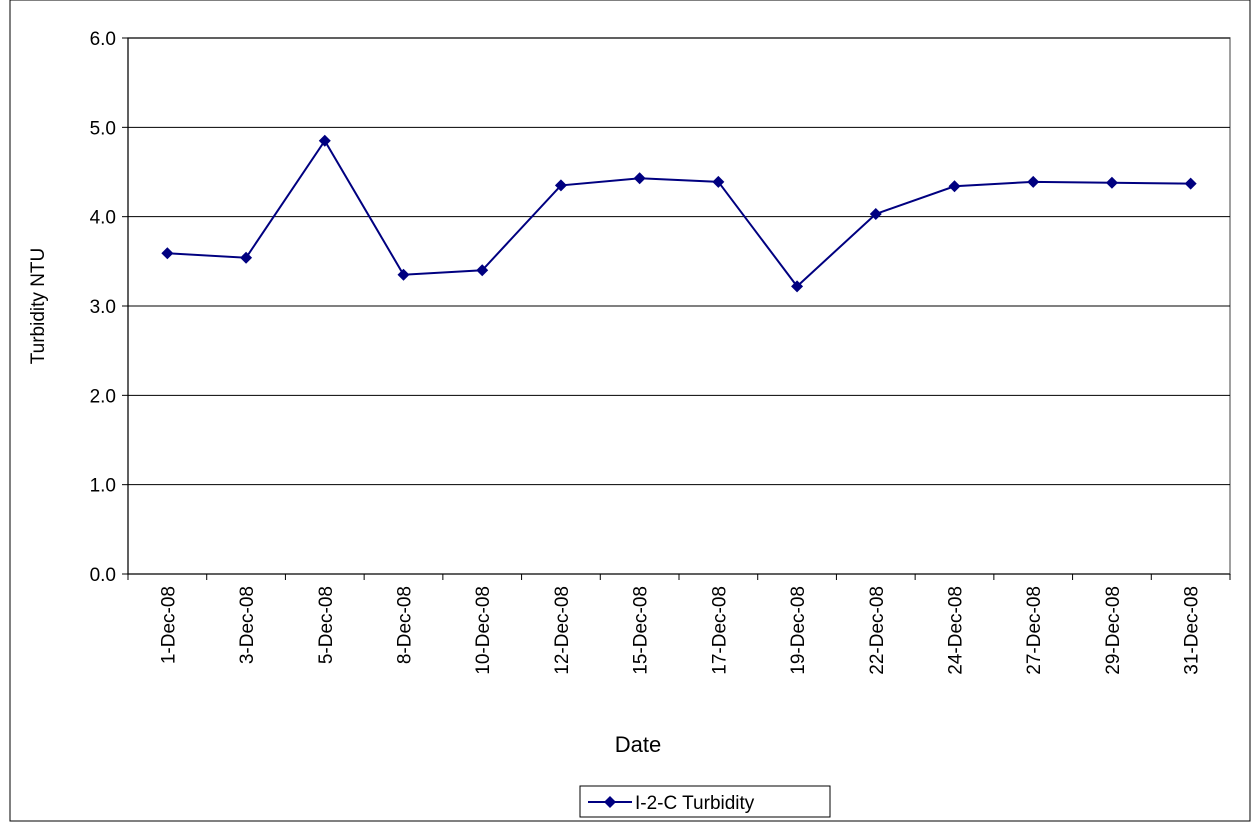 The width and height of the screenshot is (1251, 822). Describe the element at coordinates (956, 630) in the screenshot. I see `x-tick-label: 24-Dec-08` at that location.